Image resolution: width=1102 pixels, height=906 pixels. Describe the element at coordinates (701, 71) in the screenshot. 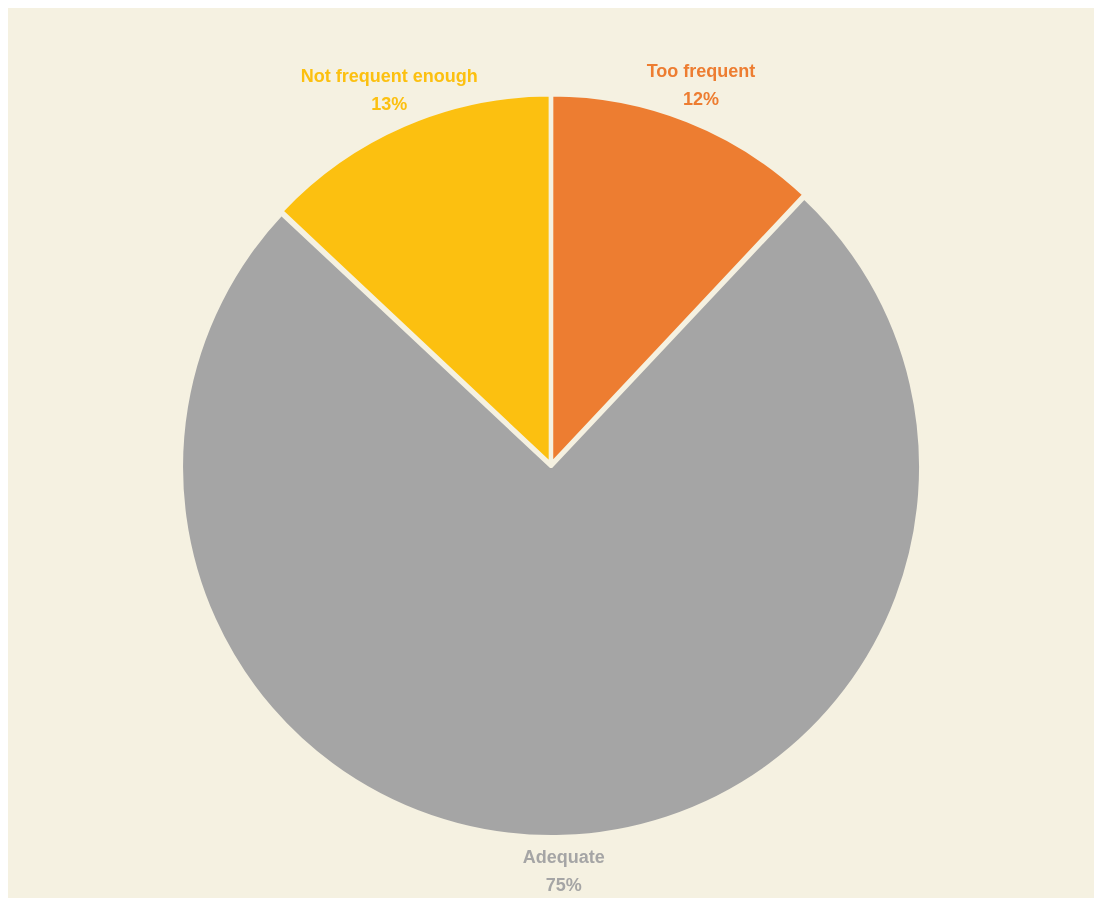

I see `slice-label: Too frequent` at that location.